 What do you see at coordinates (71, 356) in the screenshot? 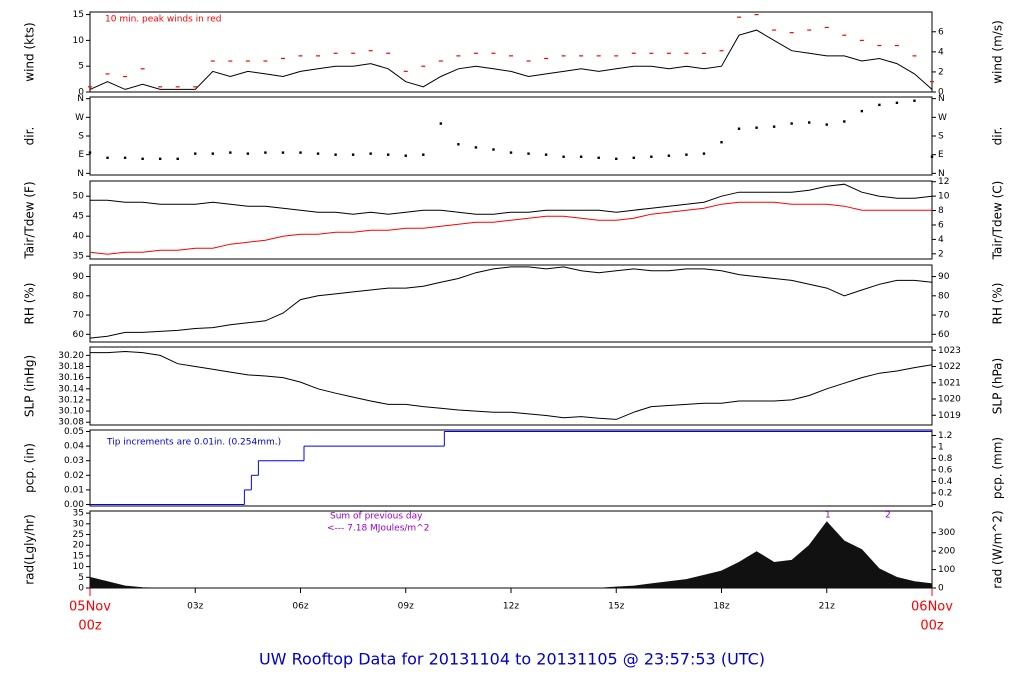
I see `y-tick-label: 30.20` at bounding box center [71, 356].